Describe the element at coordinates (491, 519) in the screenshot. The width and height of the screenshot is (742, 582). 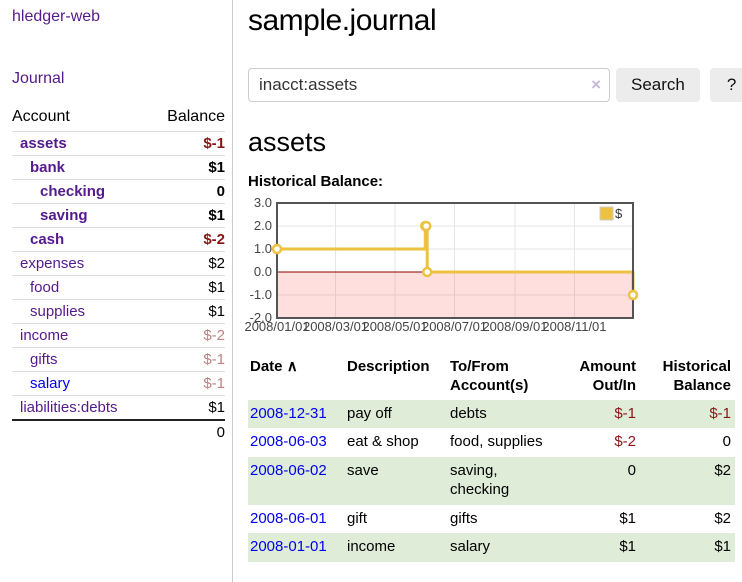
I see `register-row: 2008-06-01 gift gifts $1 $2` at that location.